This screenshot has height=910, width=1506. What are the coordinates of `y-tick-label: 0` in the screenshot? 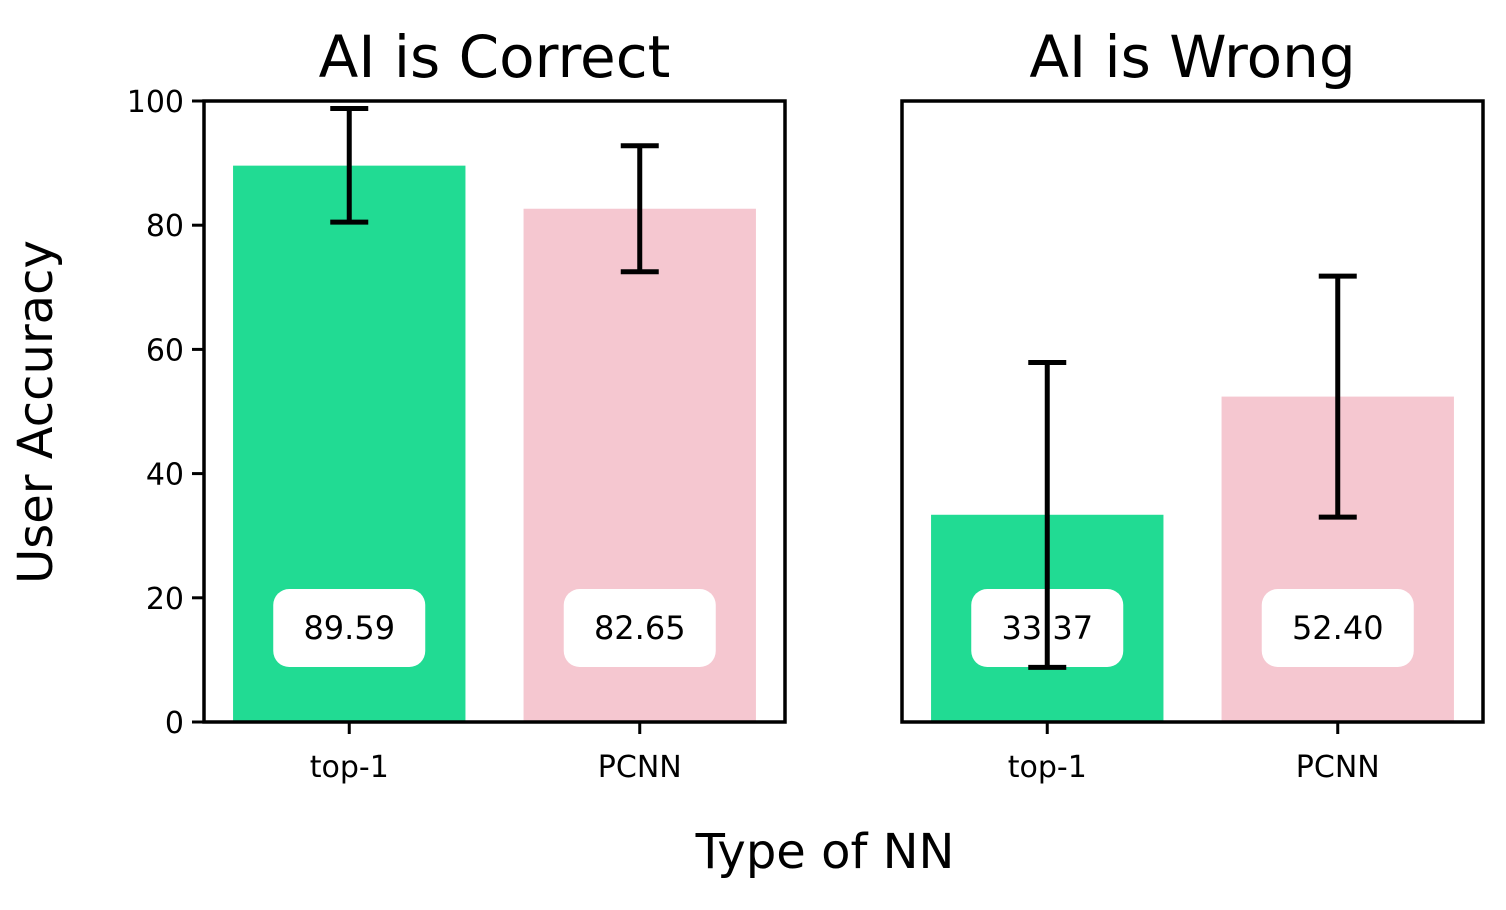 It's located at (174, 723).